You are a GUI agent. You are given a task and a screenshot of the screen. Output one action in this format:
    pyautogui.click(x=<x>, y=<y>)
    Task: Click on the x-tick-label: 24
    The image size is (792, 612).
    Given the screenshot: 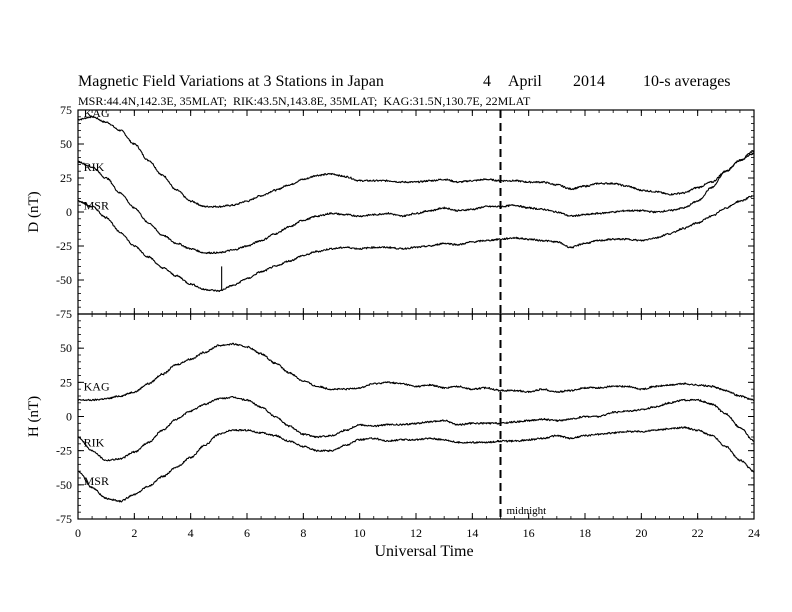 What is the action you would take?
    pyautogui.click(x=754, y=533)
    